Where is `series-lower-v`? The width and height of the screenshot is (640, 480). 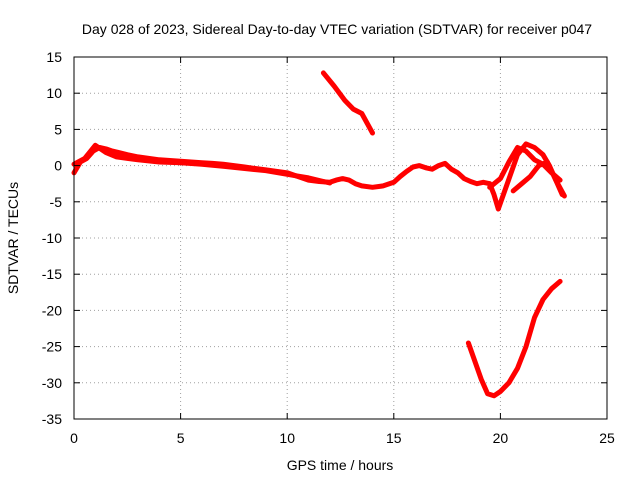
series-lower-v is located at coordinates (514, 338).